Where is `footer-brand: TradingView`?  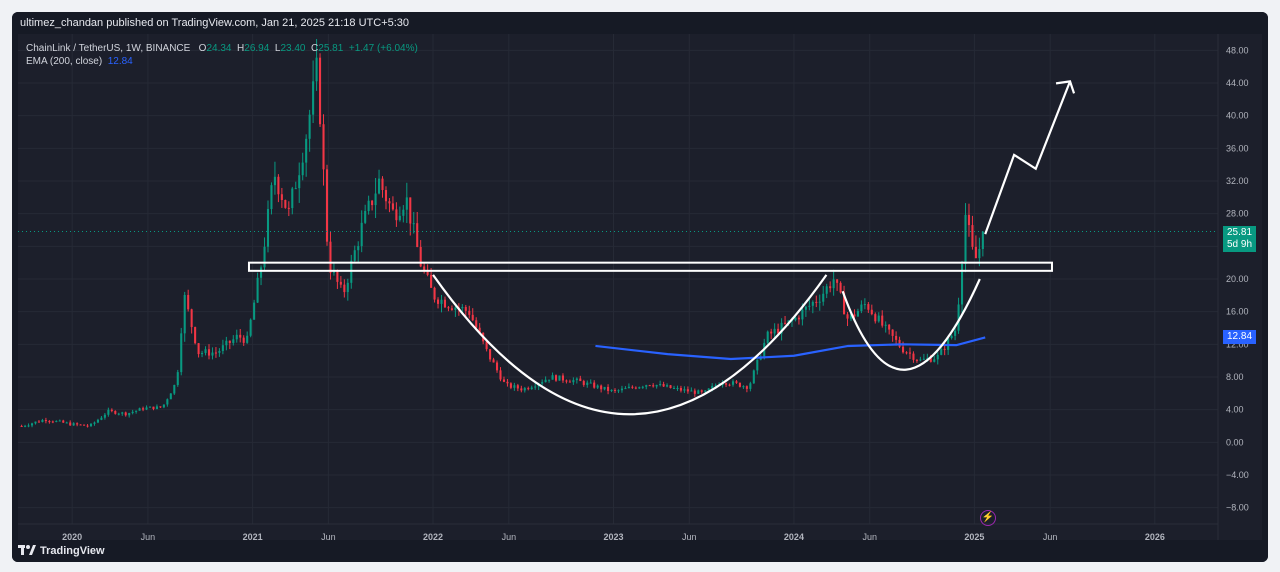
footer-brand: TradingView is located at coordinates (72, 551).